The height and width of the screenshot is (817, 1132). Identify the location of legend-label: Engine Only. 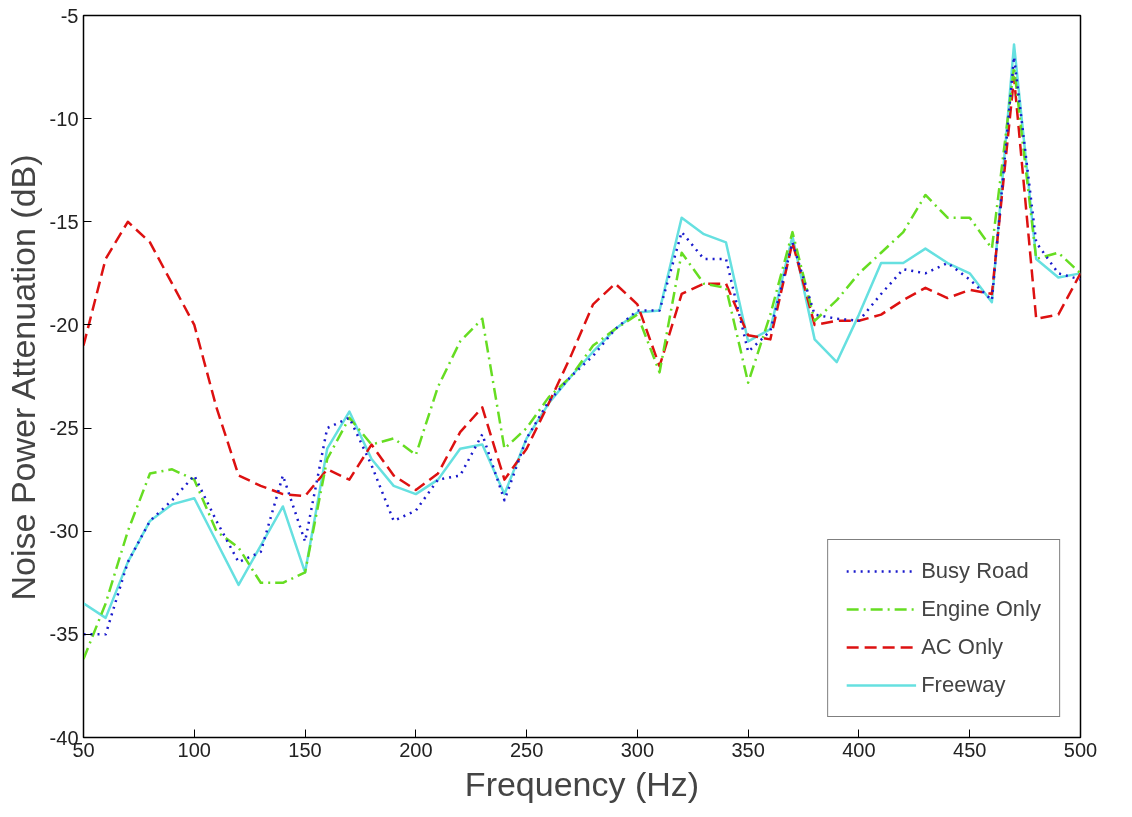
(981, 609).